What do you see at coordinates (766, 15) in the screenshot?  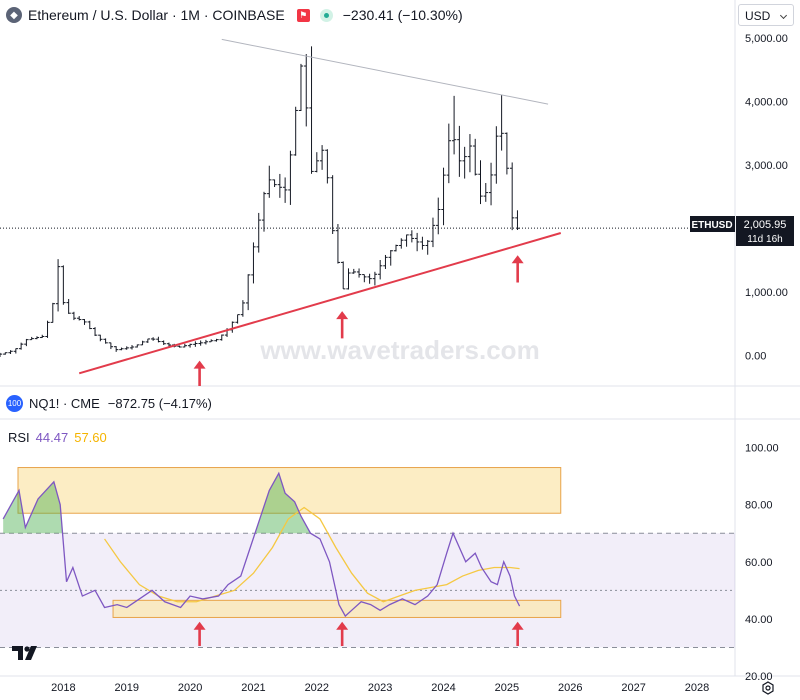 I see `currency-dropdown: USD` at bounding box center [766, 15].